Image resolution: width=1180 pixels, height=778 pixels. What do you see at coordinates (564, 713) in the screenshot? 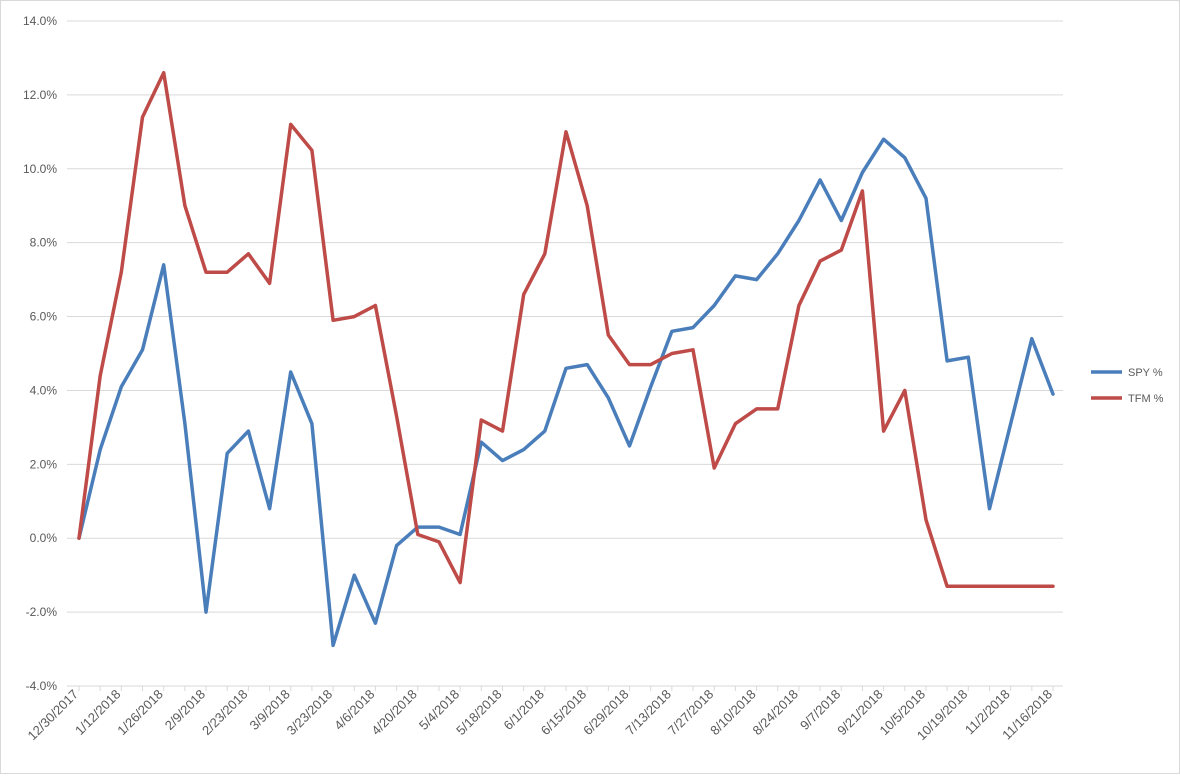
I see `x-tick-label: 6/15/2018` at bounding box center [564, 713].